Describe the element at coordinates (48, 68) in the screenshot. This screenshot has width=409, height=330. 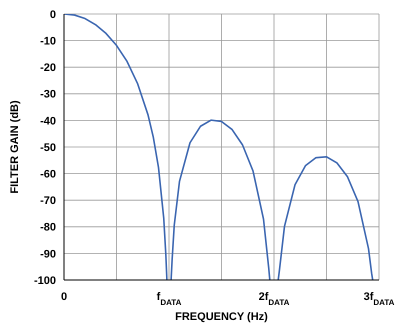
I see `y-tick-label: -20` at that location.